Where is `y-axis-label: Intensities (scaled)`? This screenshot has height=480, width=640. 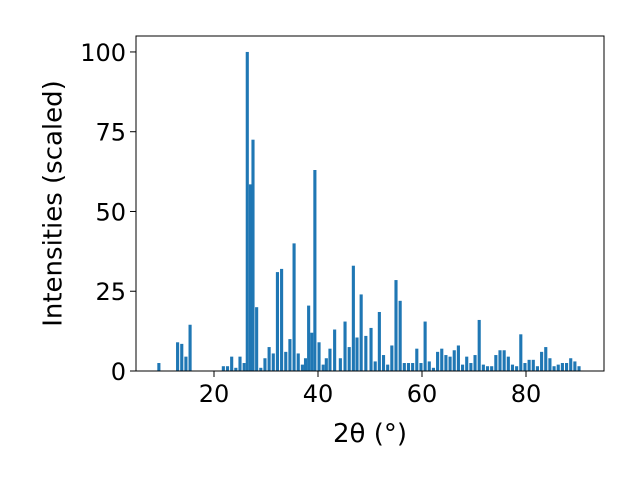
y-axis-label: Intensities (scaled) is located at coordinates (54, 203).